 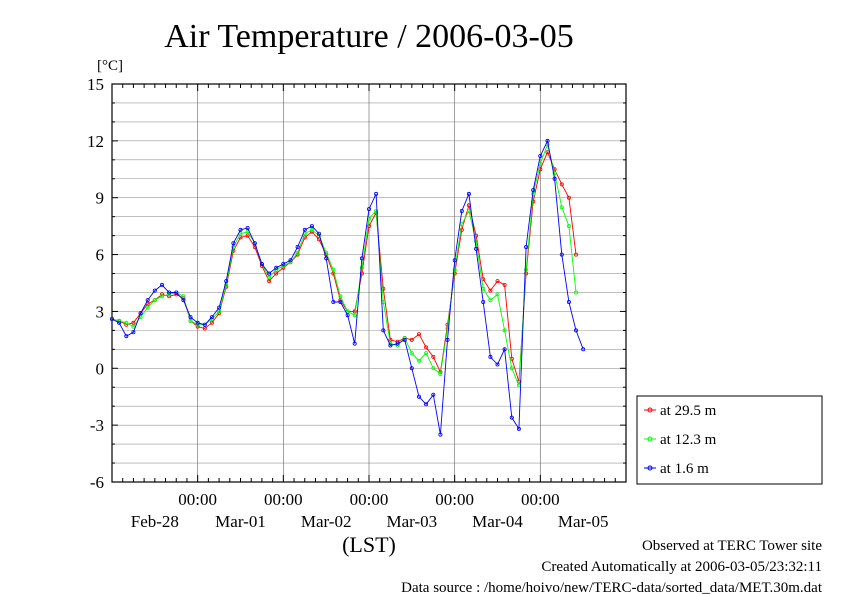 What do you see at coordinates (688, 440) in the screenshot?
I see `legend-label: at 12.3 m` at bounding box center [688, 440].